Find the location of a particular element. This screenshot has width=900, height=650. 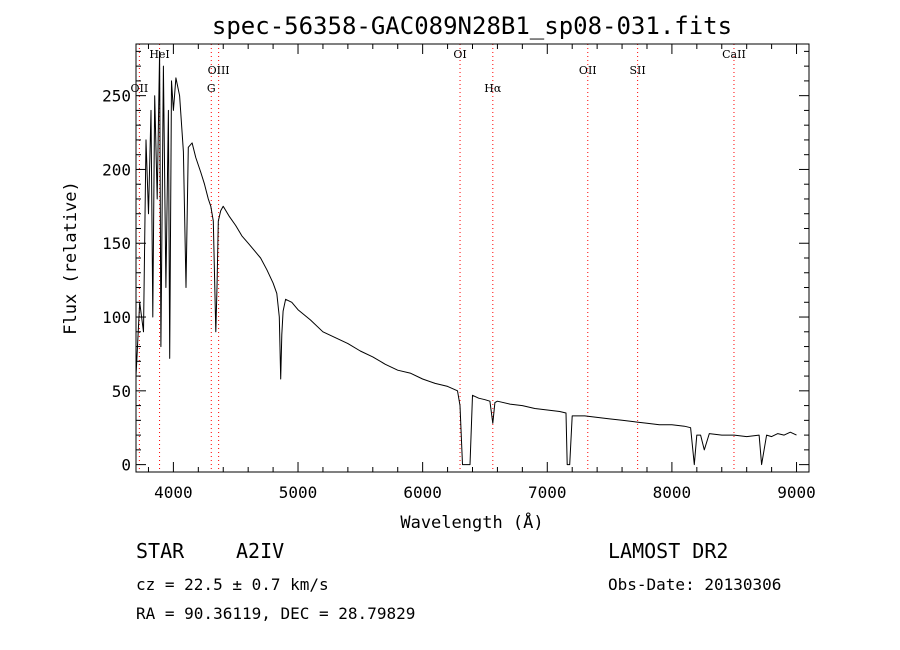

chart-title: spec-56358-GAC089N28B1_sp08-031.fits is located at coordinates (472, 26).